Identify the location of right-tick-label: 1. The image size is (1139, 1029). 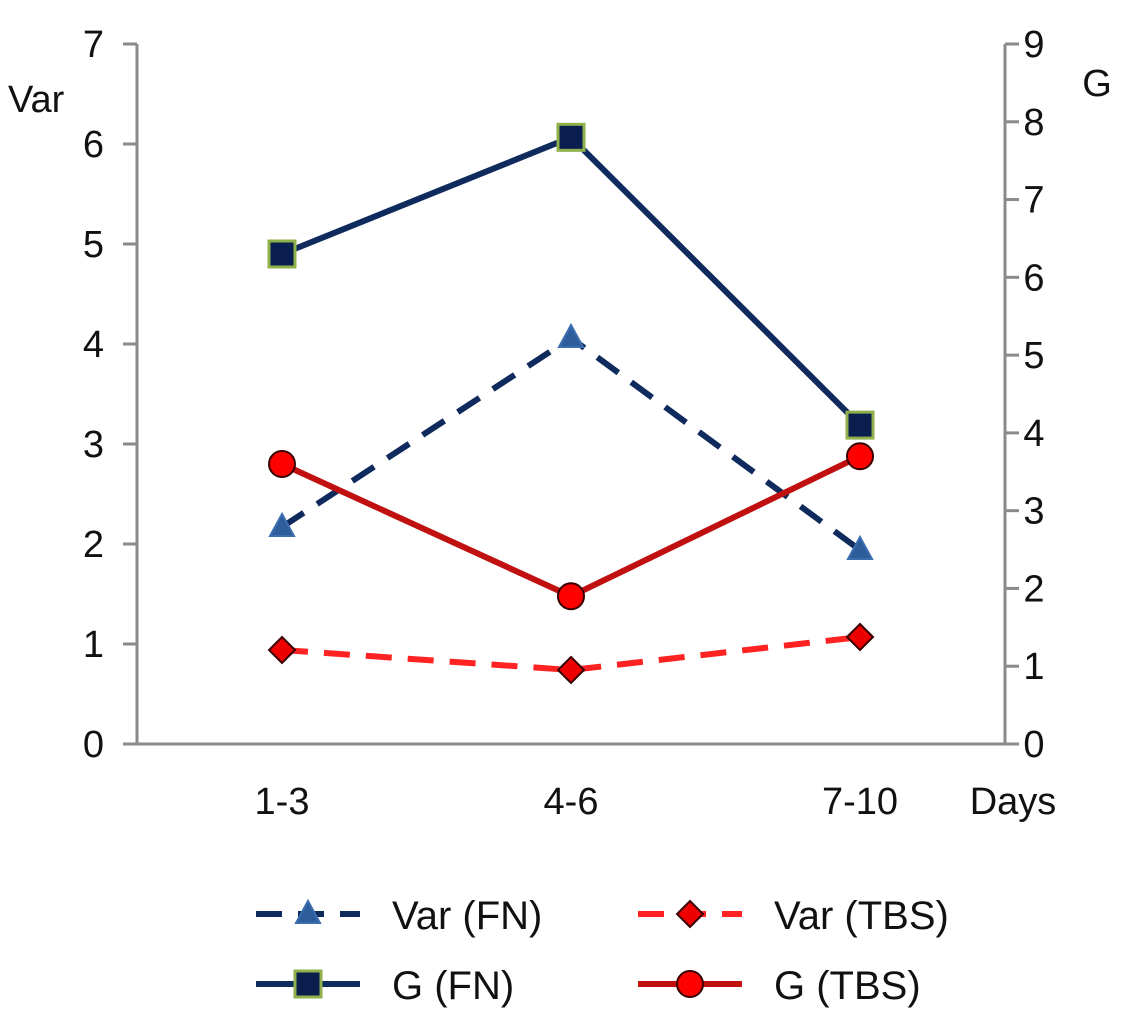
(1033, 667).